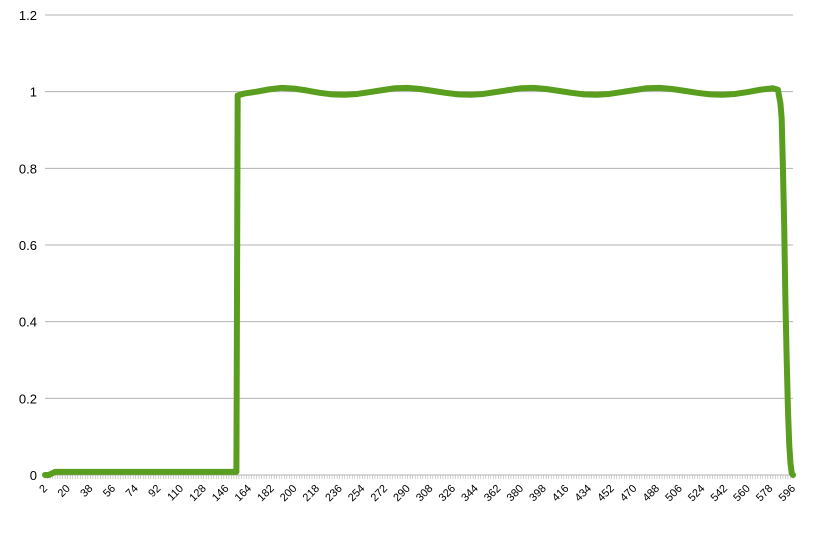 This screenshot has height=536, width=822. I want to click on x-tick-label: 596, so click(787, 493).